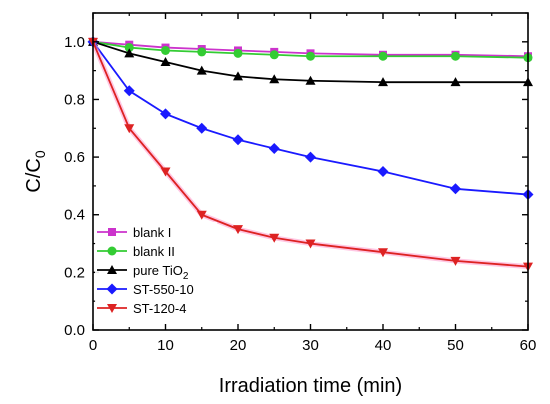 Image resolution: width=550 pixels, height=404 pixels. I want to click on x-tick-label: 10, so click(165, 345).